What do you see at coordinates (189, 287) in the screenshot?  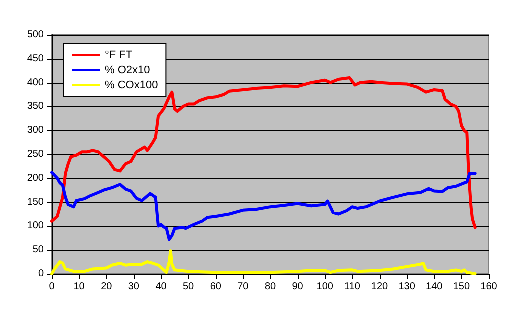 I see `x-tick-label: 50` at bounding box center [189, 287].